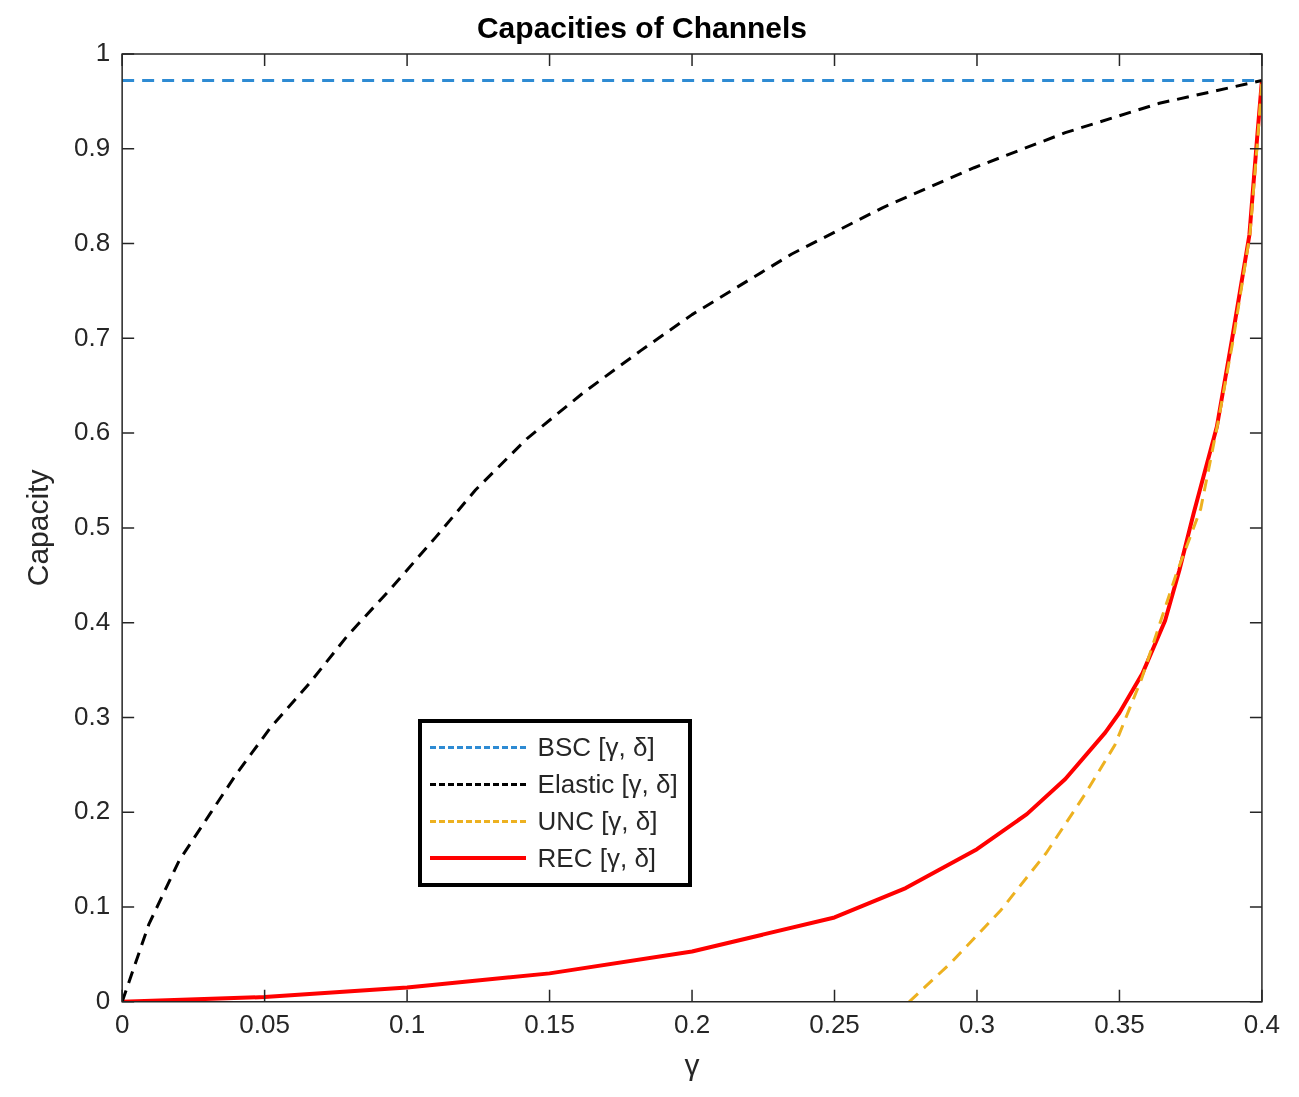 The image size is (1299, 1097). What do you see at coordinates (92, 905) in the screenshot?
I see `y-tick-label: 0.1` at bounding box center [92, 905].